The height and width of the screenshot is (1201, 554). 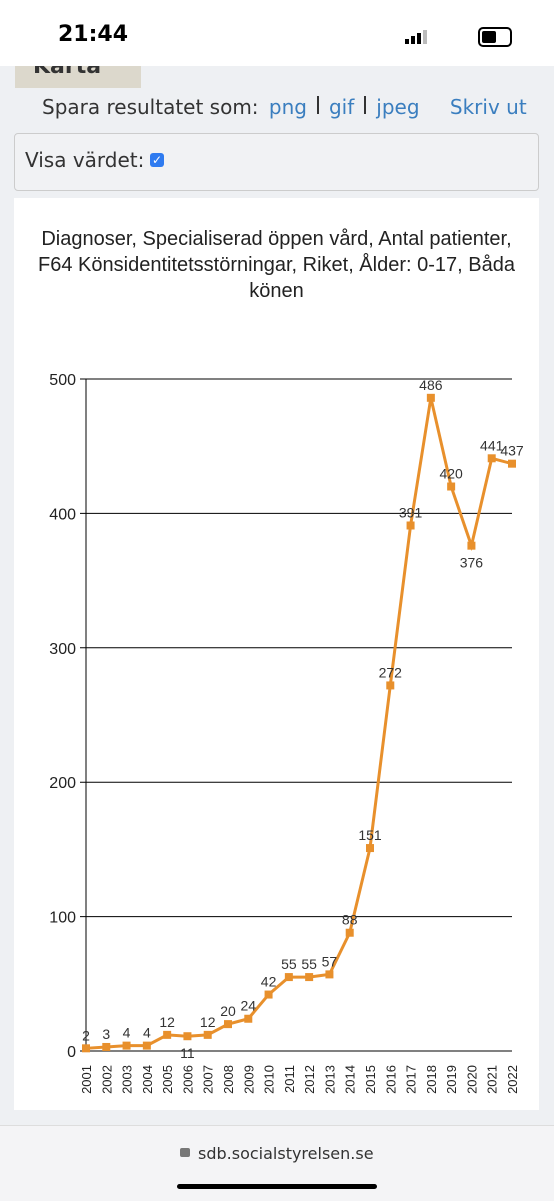 What do you see at coordinates (341, 107) in the screenshot?
I see `link: gif` at bounding box center [341, 107].